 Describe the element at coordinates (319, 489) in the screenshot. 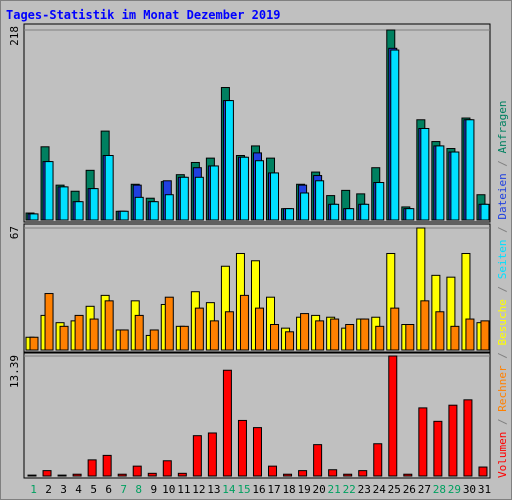

I see `x-tick-label: 20` at that location.